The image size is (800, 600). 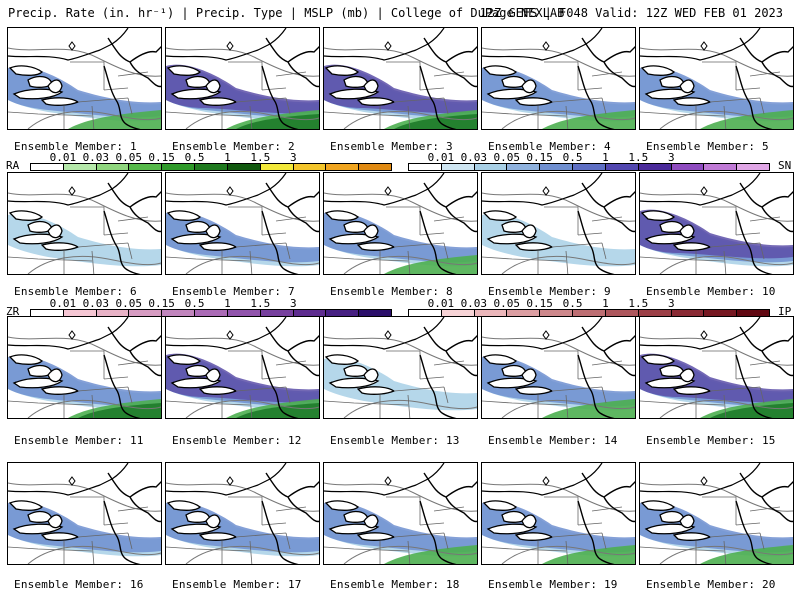 I want to click on ensemble-member-label: Ensemble Member: 20, so click(x=711, y=584).